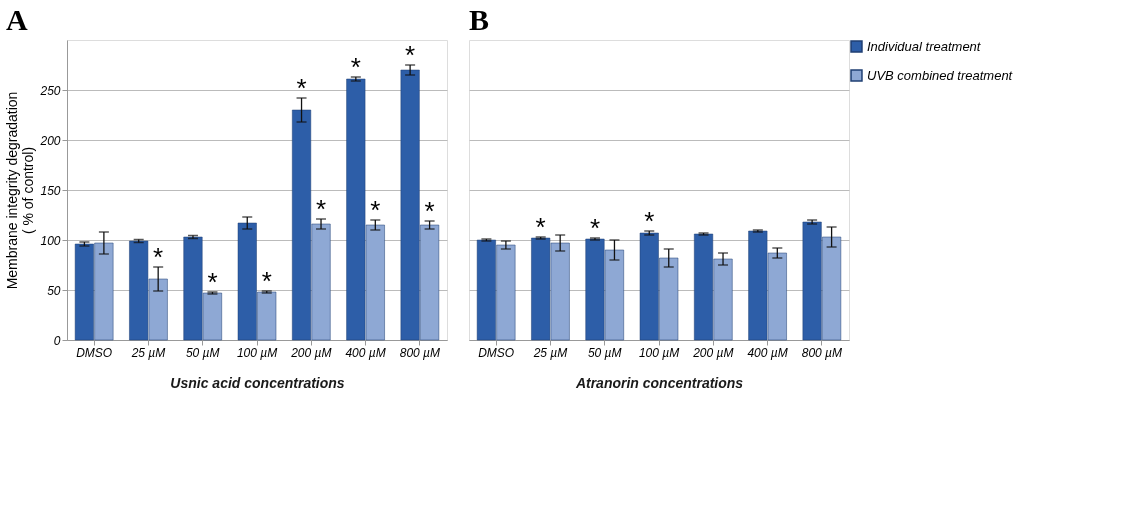 Image resolution: width=1145 pixels, height=527 pixels. I want to click on y-tick-label: 0, so click(57, 340).